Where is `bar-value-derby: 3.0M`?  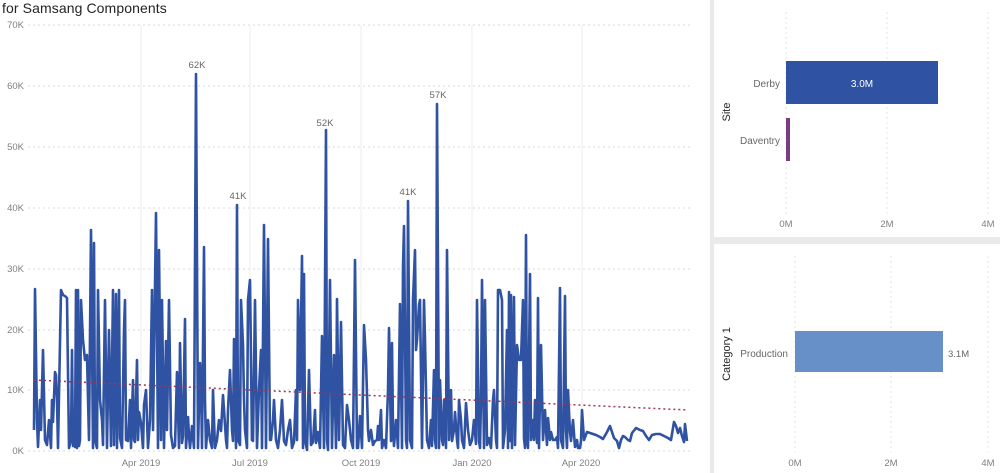 bar-value-derby: 3.0M is located at coordinates (862, 84).